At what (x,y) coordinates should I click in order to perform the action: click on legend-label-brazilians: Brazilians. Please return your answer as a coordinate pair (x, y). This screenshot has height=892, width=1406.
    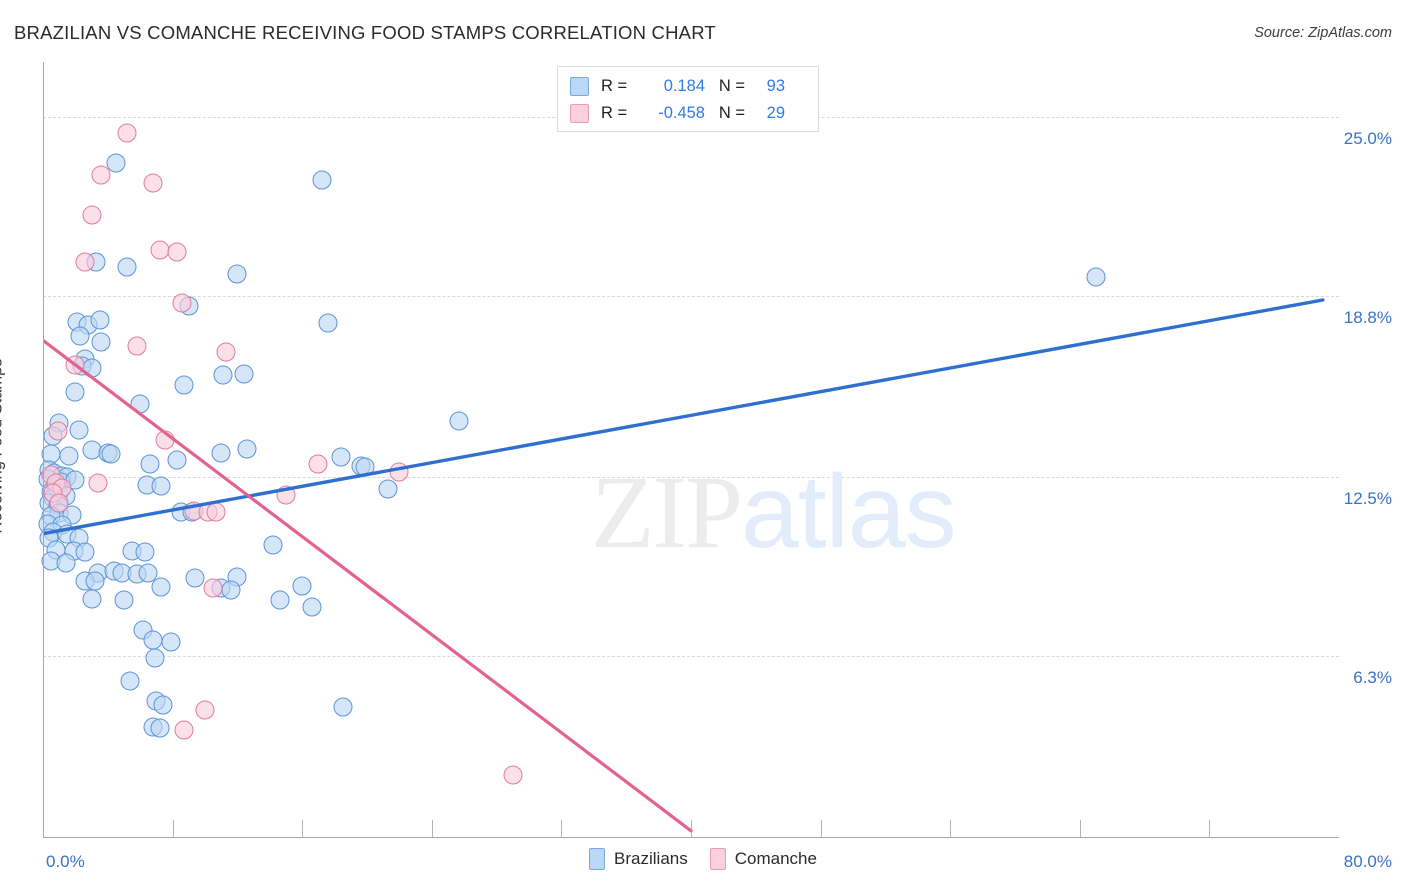
    Looking at the image, I should click on (651, 858).